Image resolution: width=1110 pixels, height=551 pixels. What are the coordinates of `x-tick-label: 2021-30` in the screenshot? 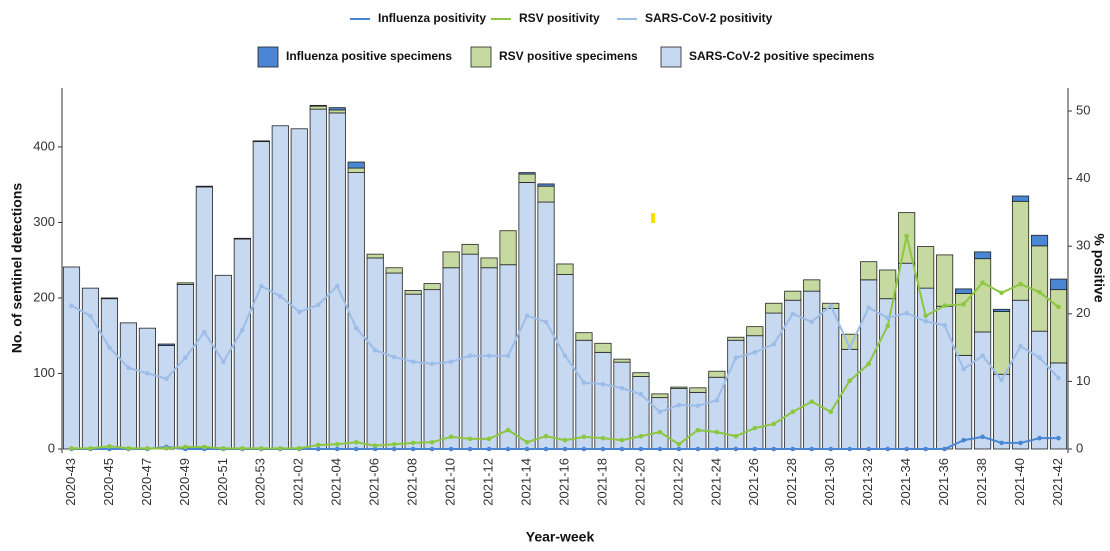 It's located at (829, 482).